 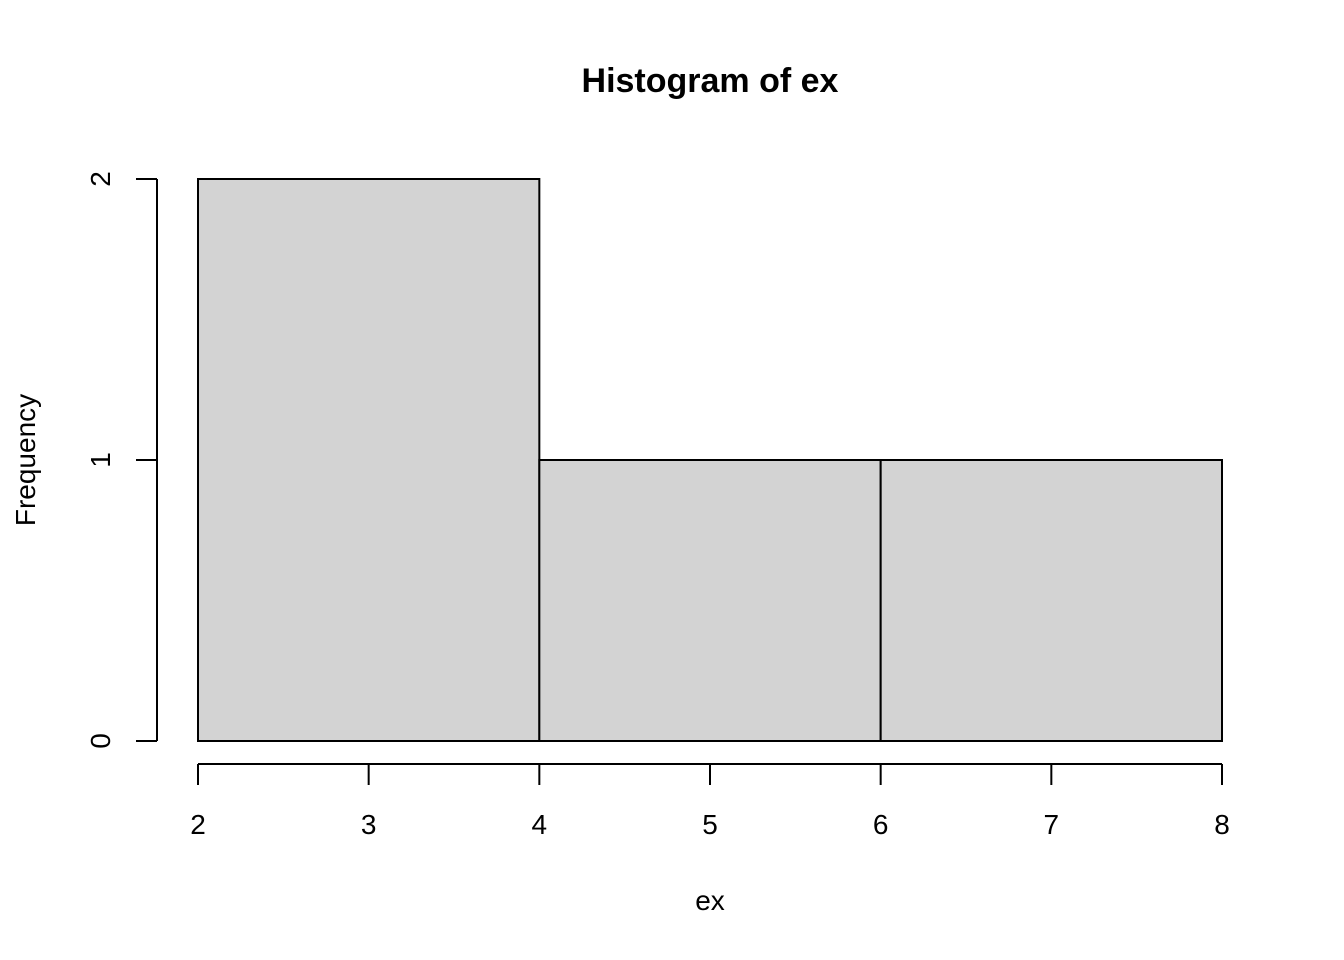 I want to click on y-tick-label: 1, so click(x=100, y=460).